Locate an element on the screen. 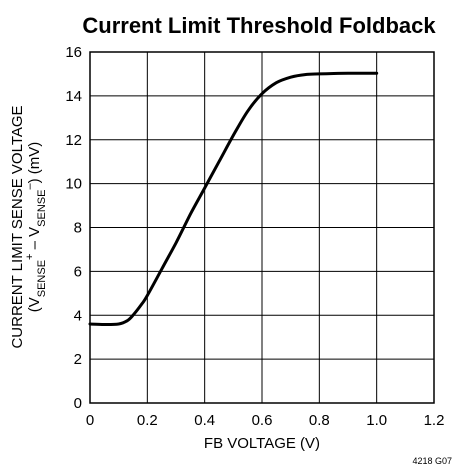 The height and width of the screenshot is (474, 456). y-tick-label: 8 is located at coordinates (78, 228).